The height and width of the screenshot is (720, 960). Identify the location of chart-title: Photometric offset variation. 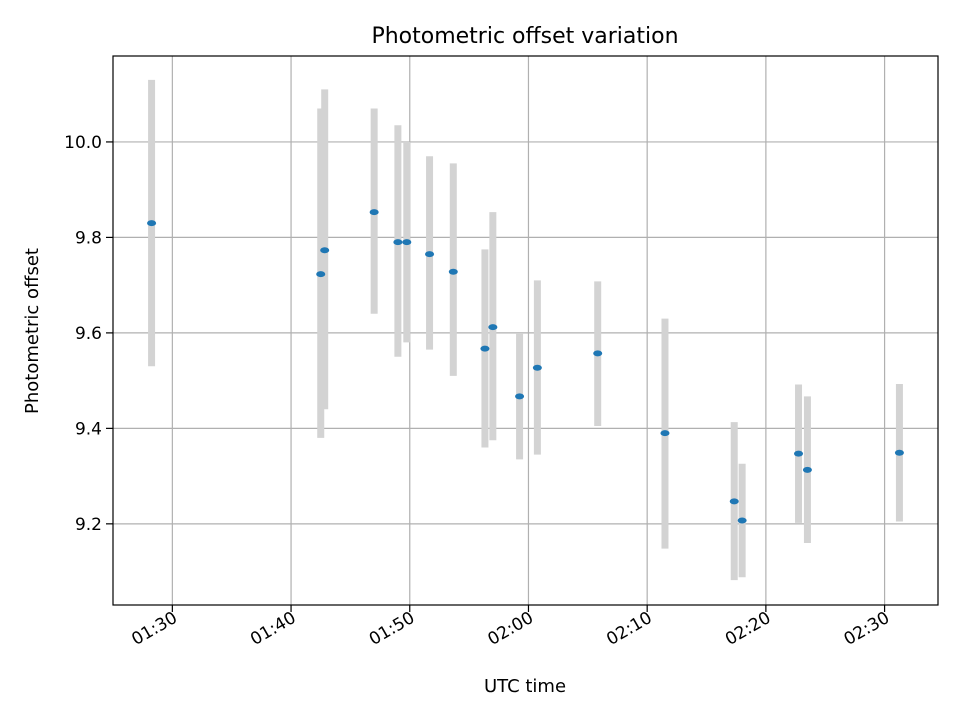
(524, 36).